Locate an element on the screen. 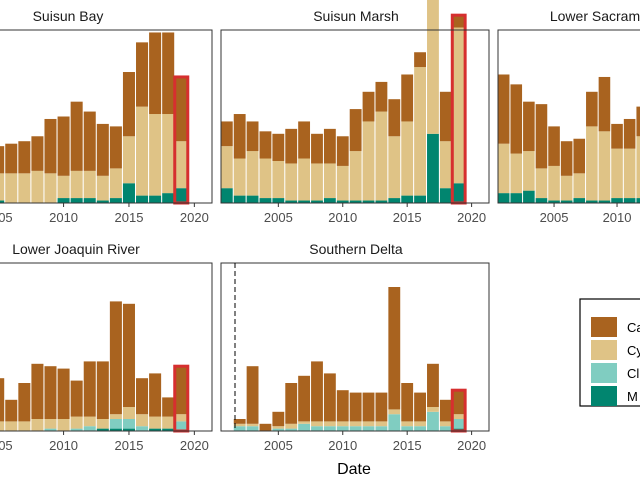  panel-title: Lower Sacram is located at coordinates (595, 16).